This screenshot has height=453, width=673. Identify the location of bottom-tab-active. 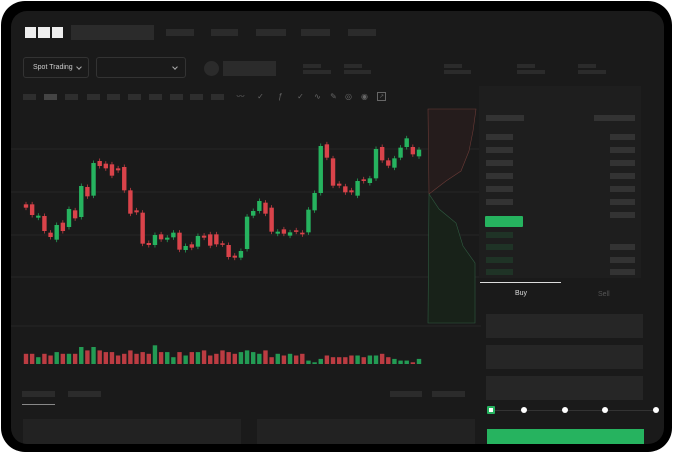
(38, 394).